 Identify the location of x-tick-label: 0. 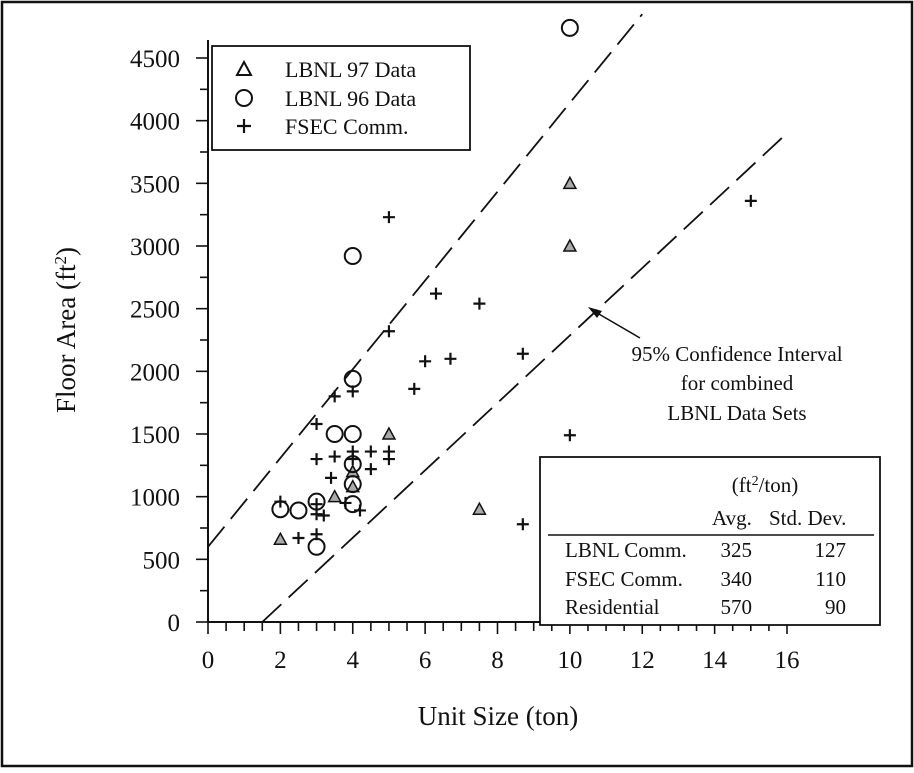
(208, 660).